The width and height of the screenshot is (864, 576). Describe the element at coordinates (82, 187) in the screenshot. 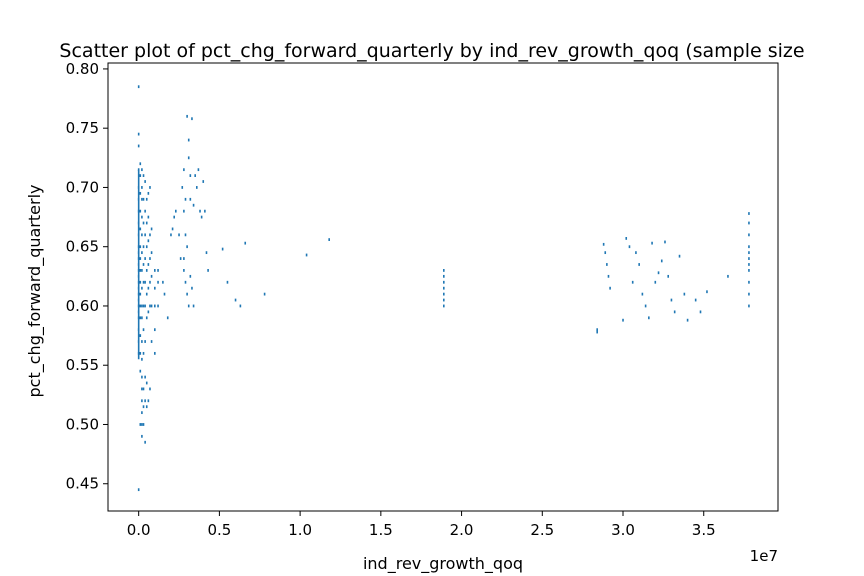

I see `y-tick-label: 0.70` at that location.